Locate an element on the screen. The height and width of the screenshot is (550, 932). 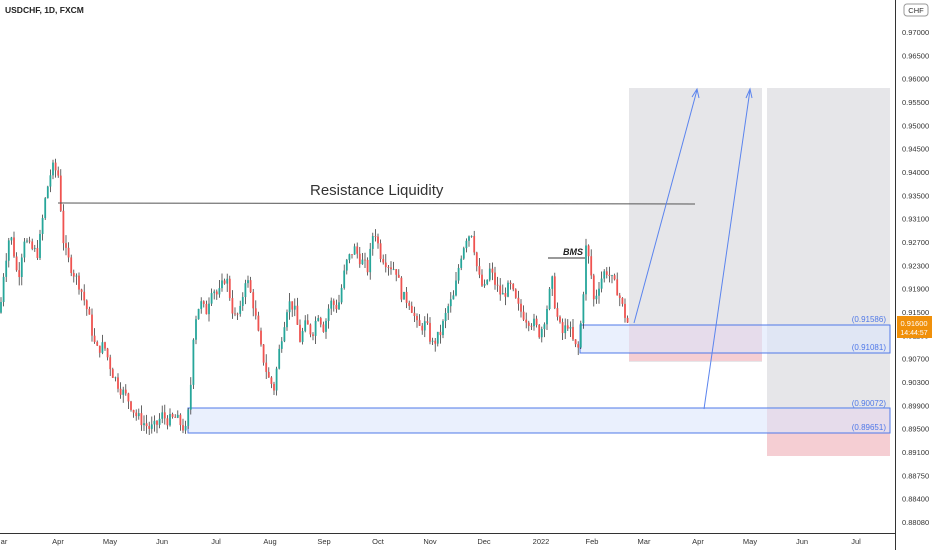
currency-badge: CHF is located at coordinates (916, 10).